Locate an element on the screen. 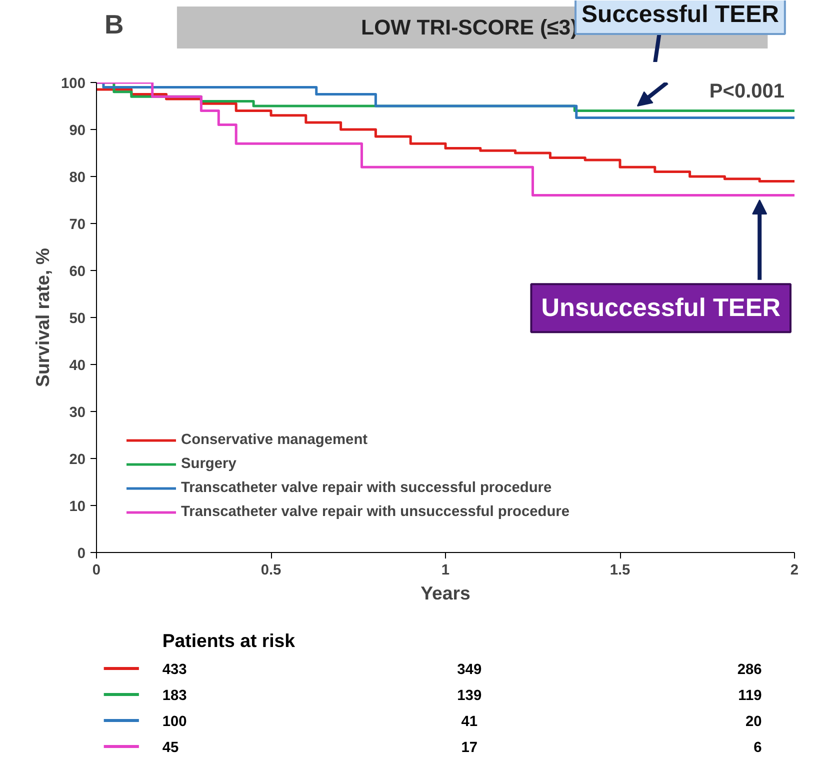 This screenshot has height=771, width=833. text: B is located at coordinates (114, 25).